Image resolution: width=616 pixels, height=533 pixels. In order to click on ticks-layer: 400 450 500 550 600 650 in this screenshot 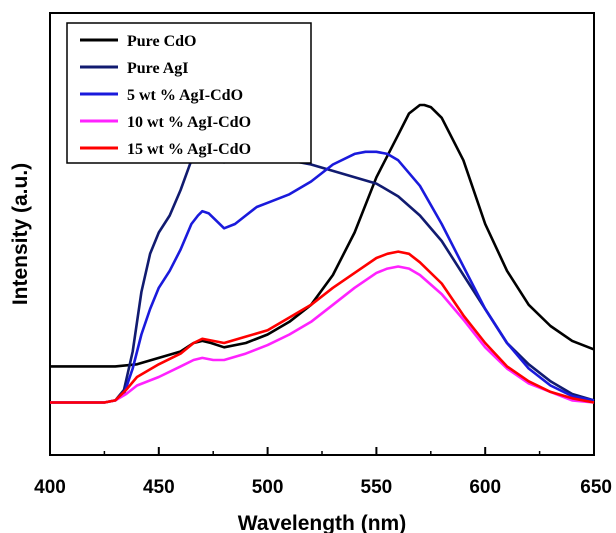, I will do `click(323, 472)`.